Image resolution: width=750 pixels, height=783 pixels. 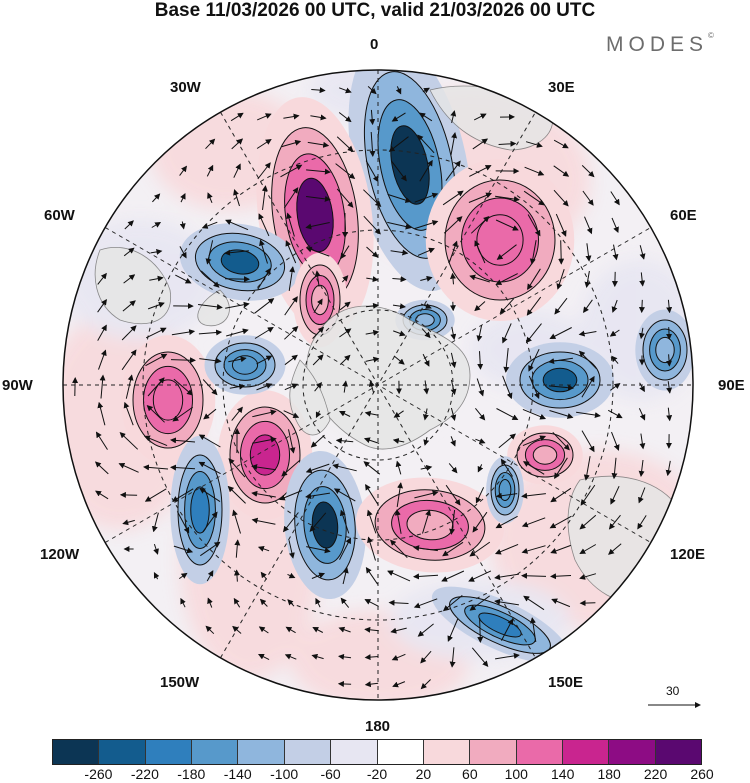 I want to click on lon-label-180: 180, so click(x=378, y=726).